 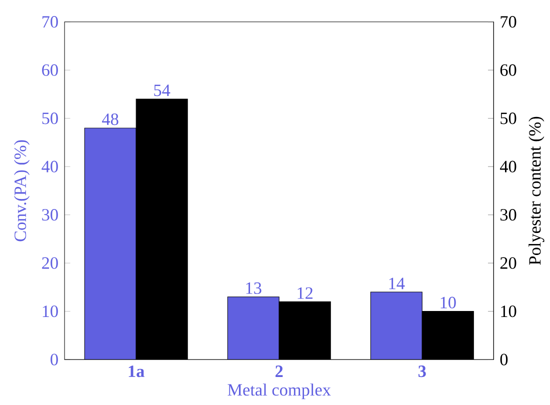 I want to click on y2-tick-label: 0, so click(x=504, y=360).